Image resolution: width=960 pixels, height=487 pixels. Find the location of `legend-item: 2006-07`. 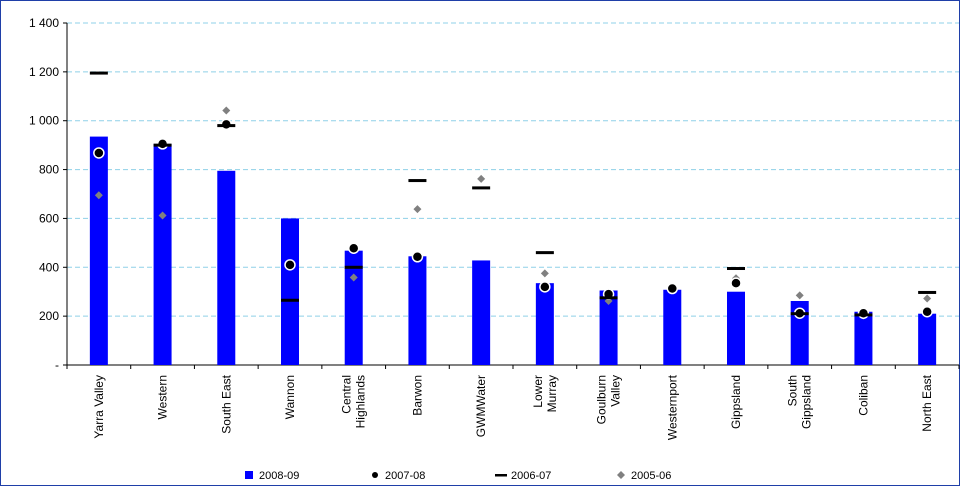

legend-item: 2006-07 is located at coordinates (523, 476).